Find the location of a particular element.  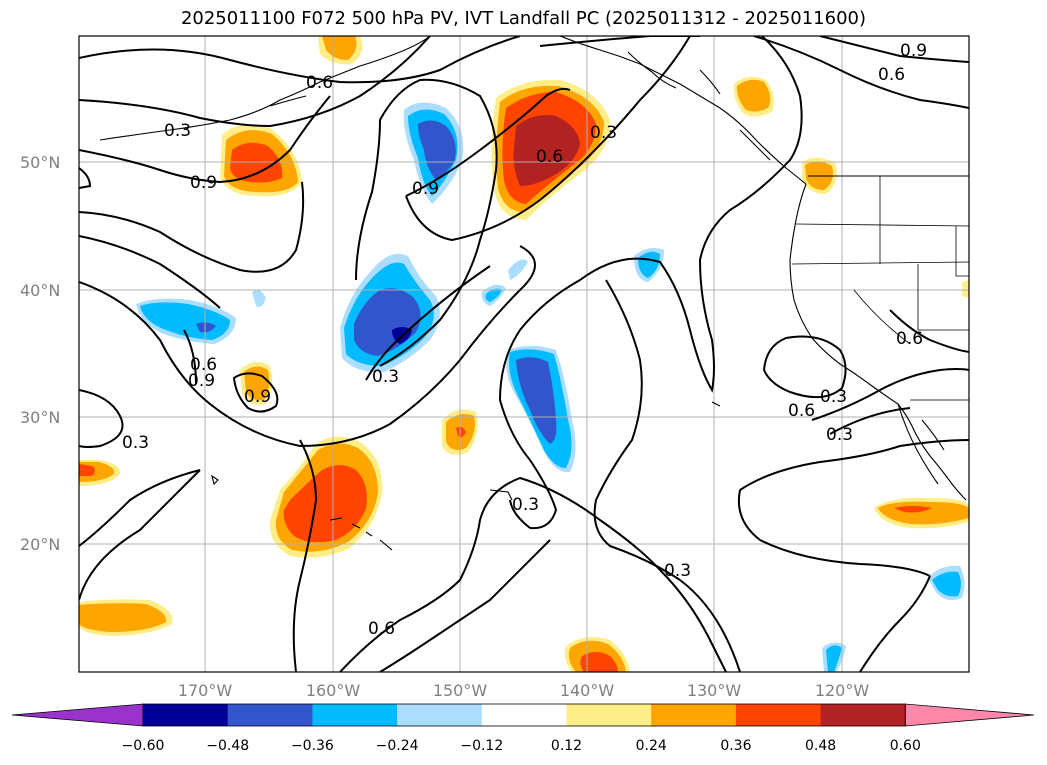

lon-tick-label: 160°W is located at coordinates (333, 690).